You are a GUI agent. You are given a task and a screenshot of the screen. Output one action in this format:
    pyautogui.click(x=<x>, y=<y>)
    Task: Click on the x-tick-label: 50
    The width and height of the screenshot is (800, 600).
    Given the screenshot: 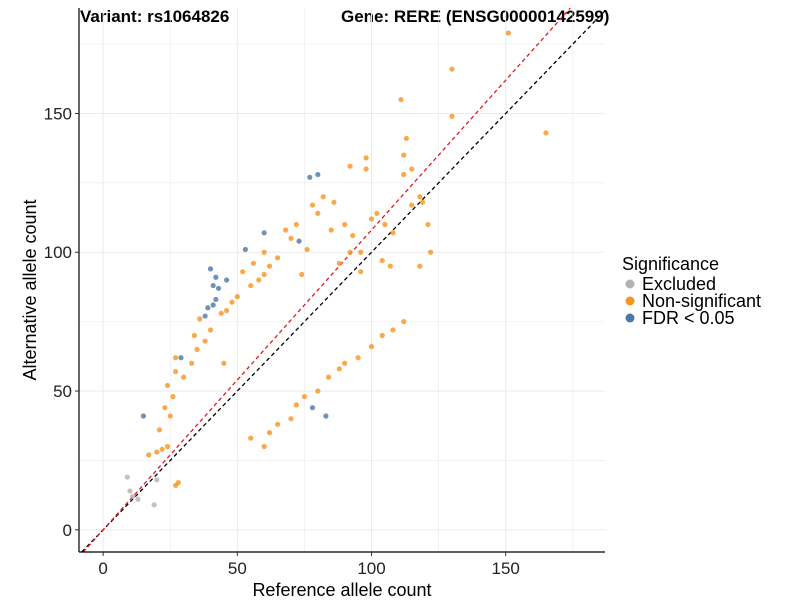 What is the action you would take?
    pyautogui.click(x=237, y=568)
    